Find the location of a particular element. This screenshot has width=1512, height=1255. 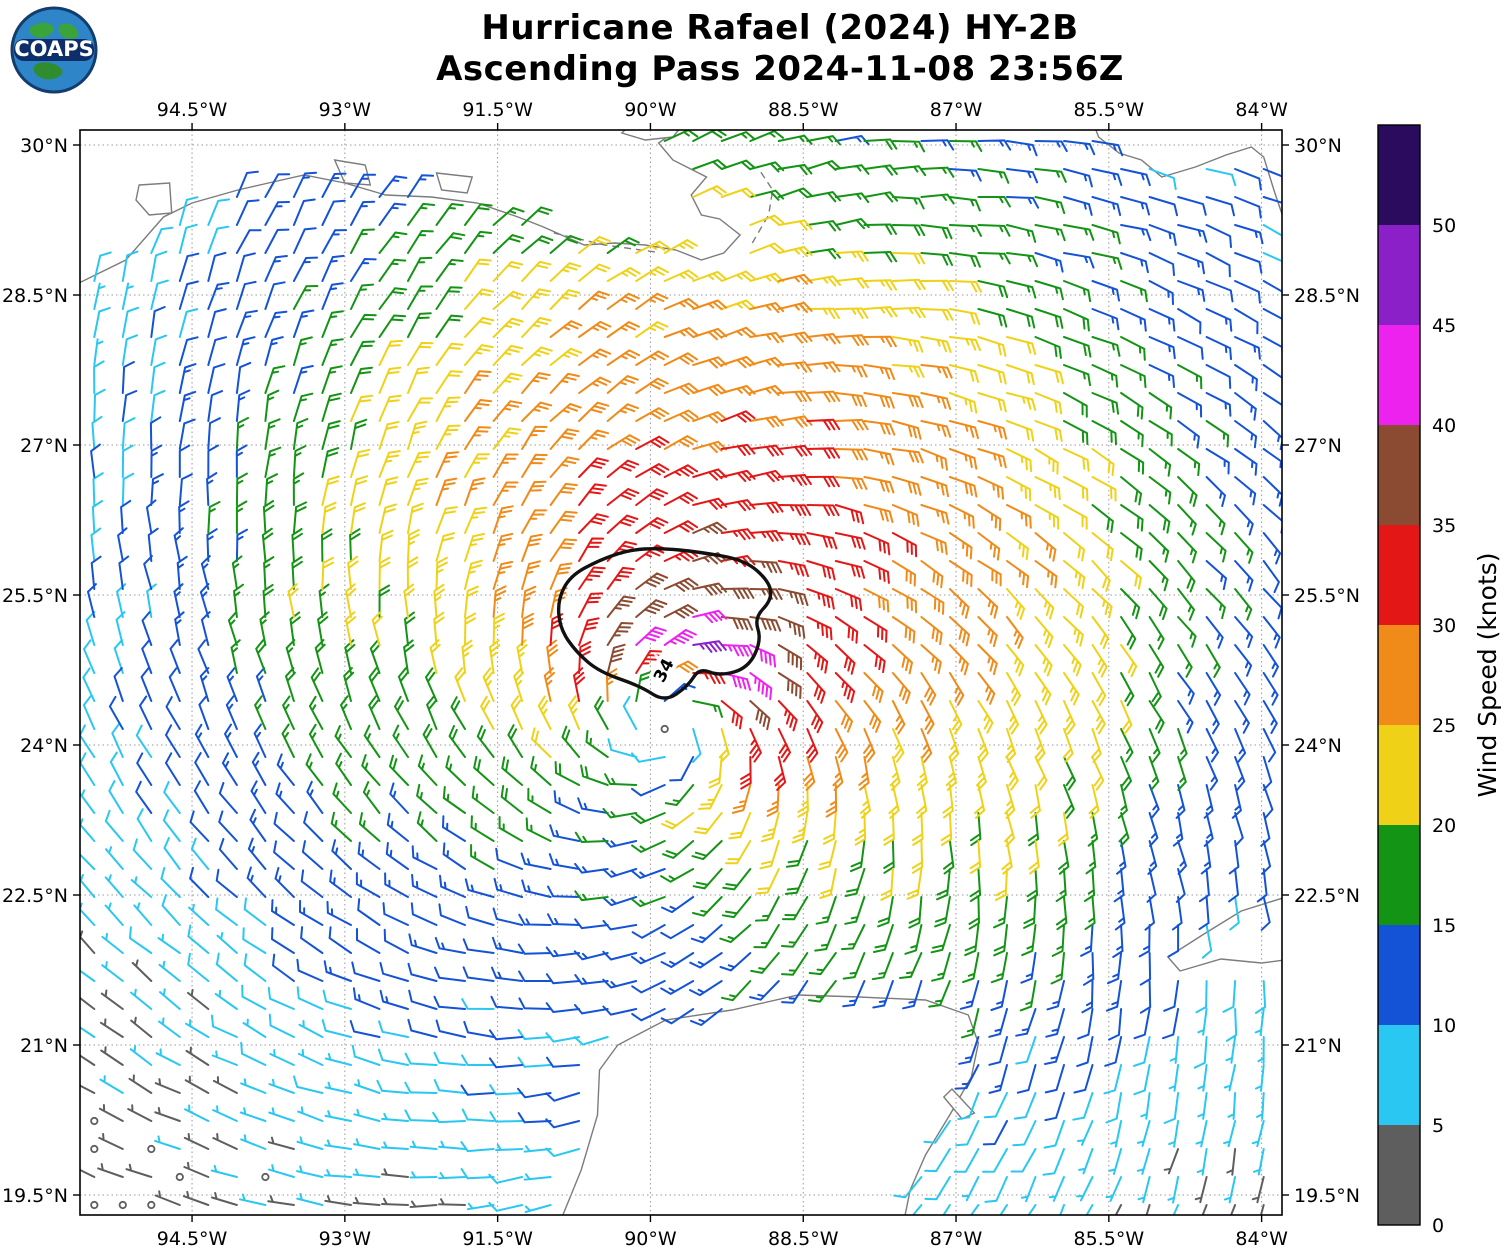

coast-galveston-bay is located at coordinates (154, 199).